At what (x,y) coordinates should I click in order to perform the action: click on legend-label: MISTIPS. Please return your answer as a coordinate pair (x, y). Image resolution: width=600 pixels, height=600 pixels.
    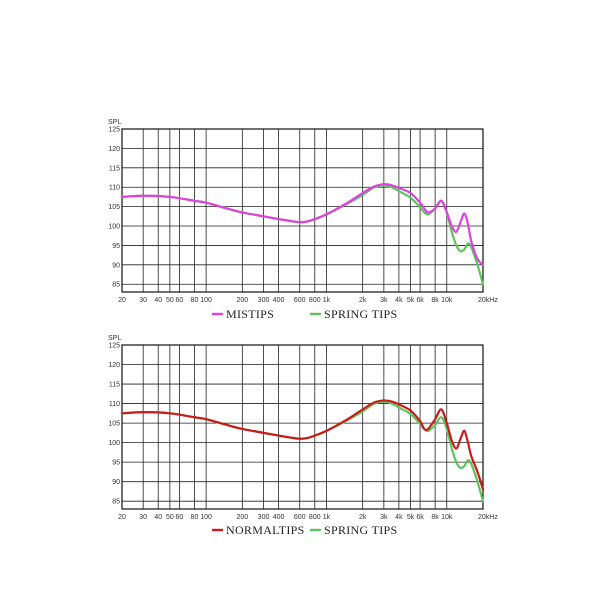
    Looking at the image, I should click on (250, 314).